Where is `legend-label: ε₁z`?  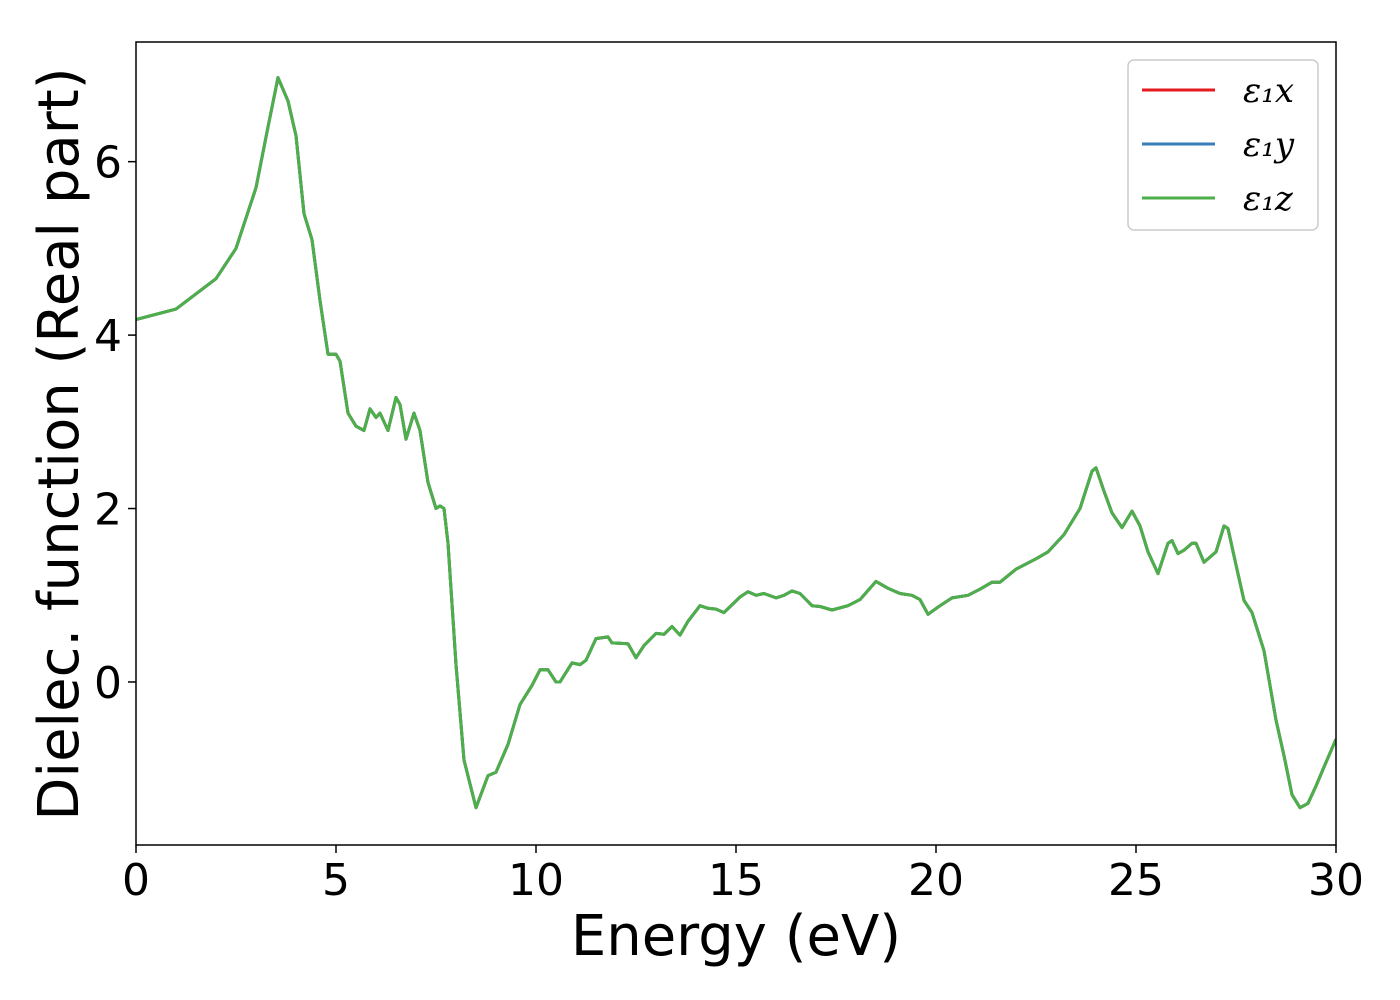
legend-label: ε₁z is located at coordinates (1268, 199).